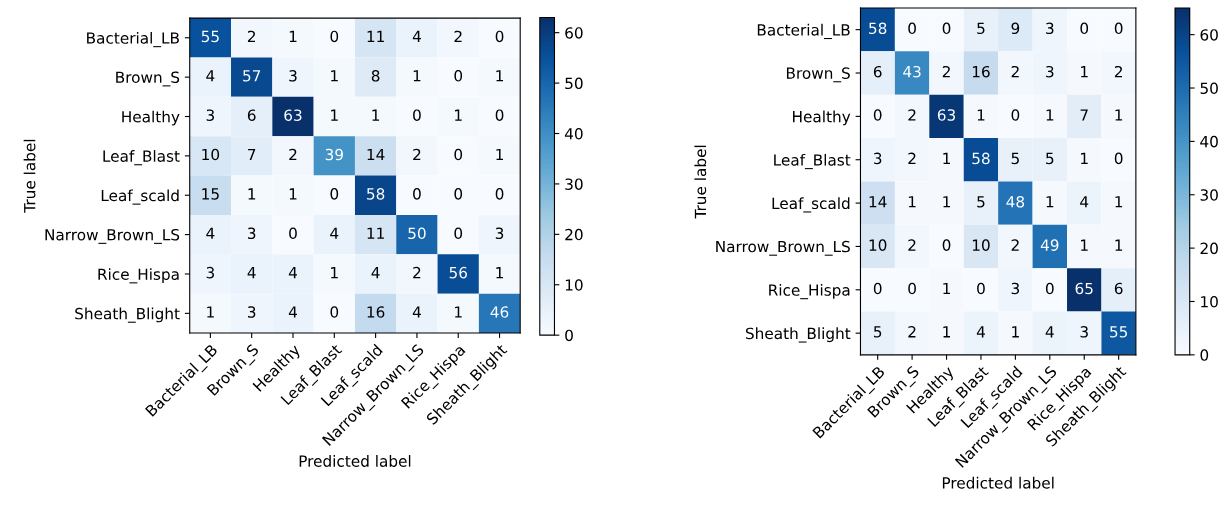 The image size is (1224, 532). What do you see at coordinates (252, 76) in the screenshot?
I see `data-label: 57` at bounding box center [252, 76].